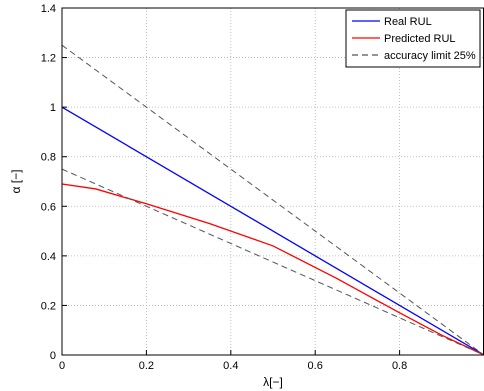  I want to click on y-tick-label: 1.2, so click(48, 59).